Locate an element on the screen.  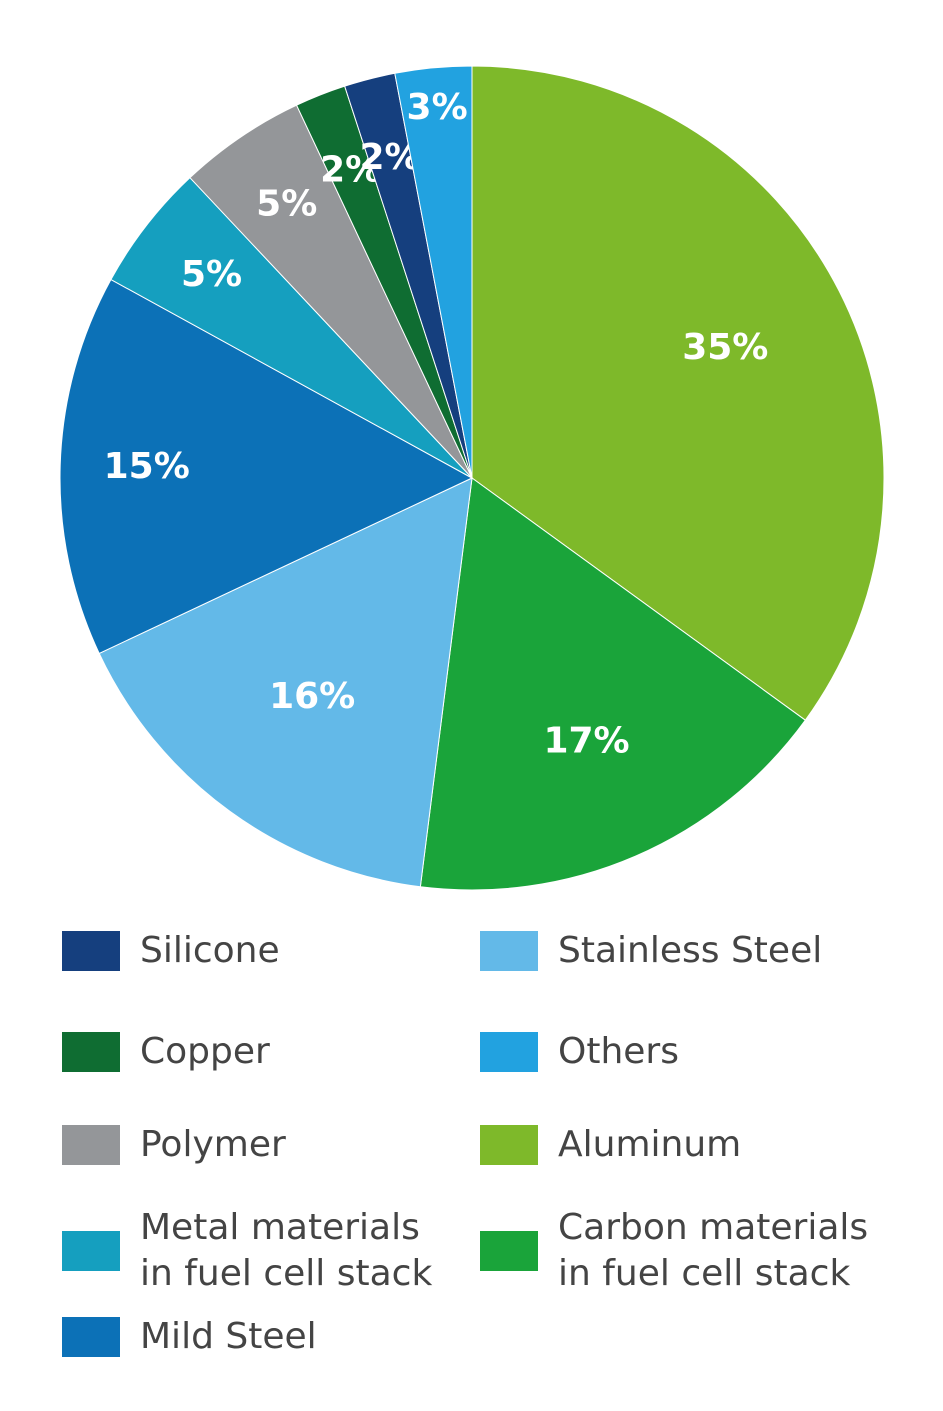
legend-label-metal-materials-line1: Metal materials is located at coordinates (280, 1227).